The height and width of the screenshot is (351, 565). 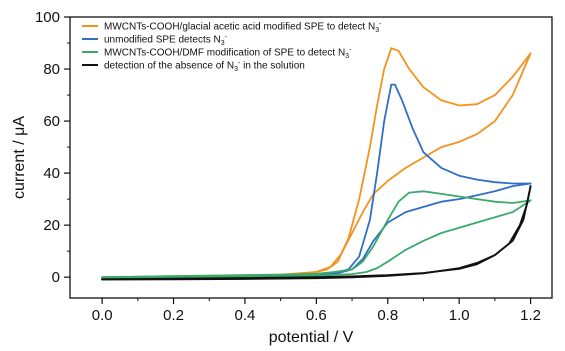 I want to click on x-tick-label: 0.8, so click(x=387, y=315).